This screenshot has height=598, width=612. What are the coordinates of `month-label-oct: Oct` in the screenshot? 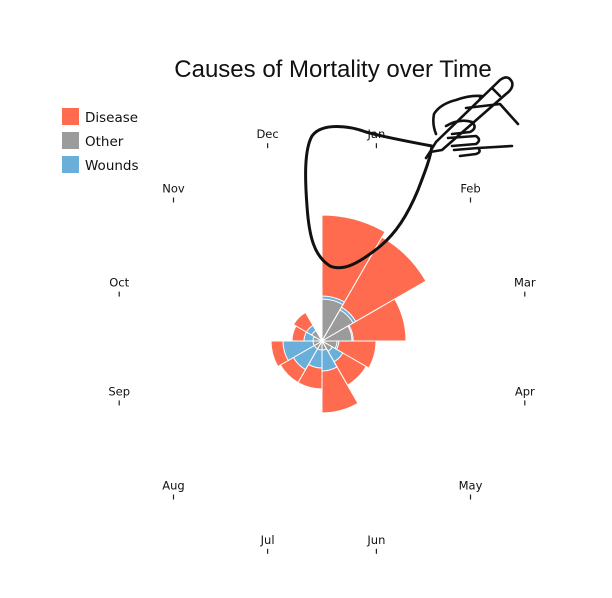 It's located at (119, 283).